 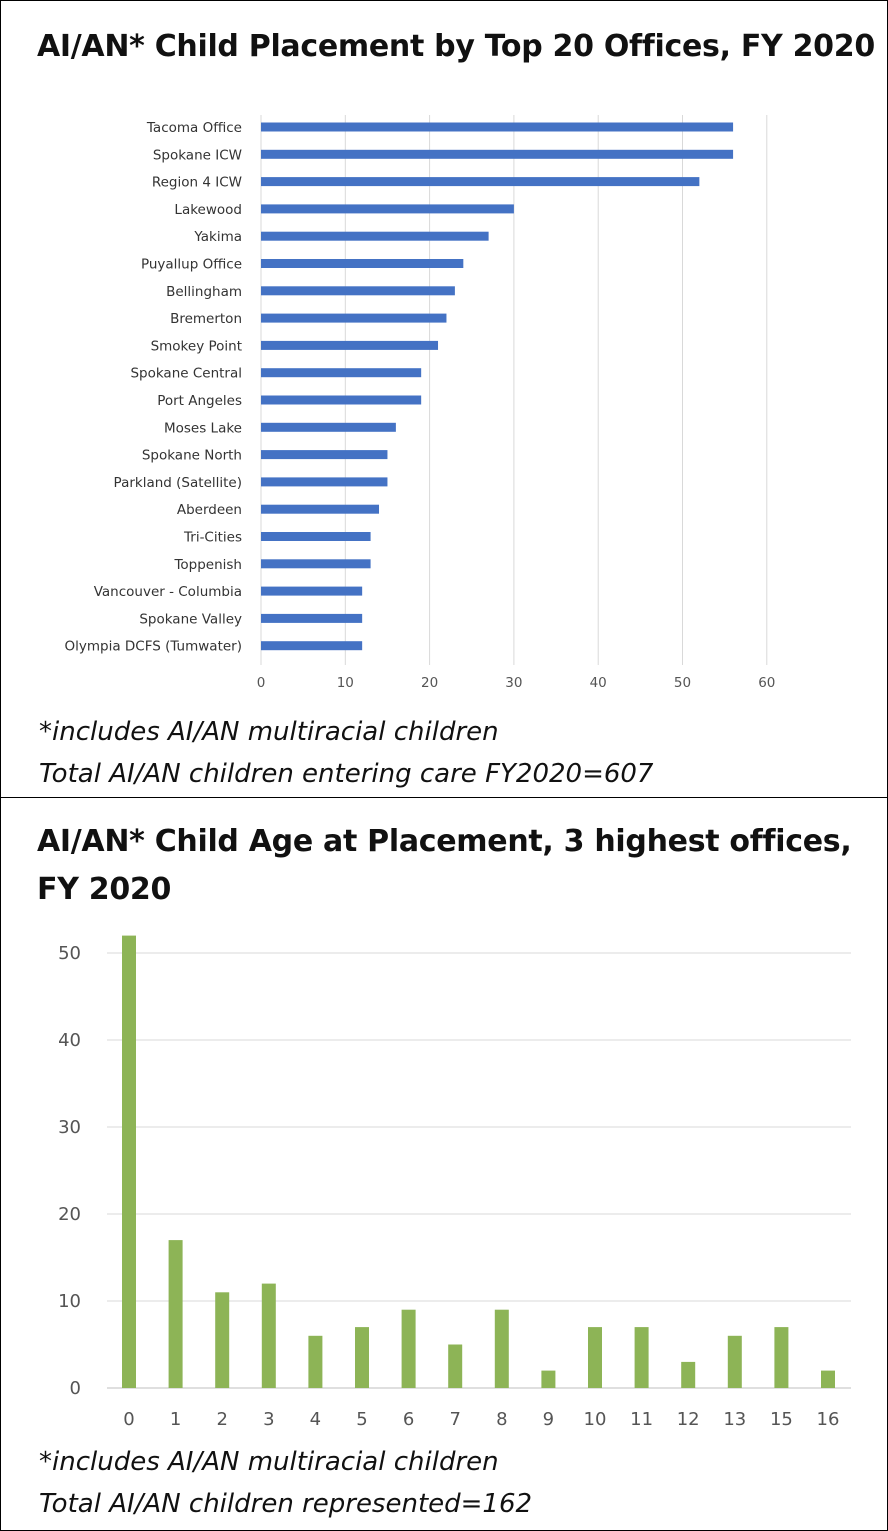 What do you see at coordinates (345, 683) in the screenshot?
I see `top-x-tick-label: 10` at bounding box center [345, 683].